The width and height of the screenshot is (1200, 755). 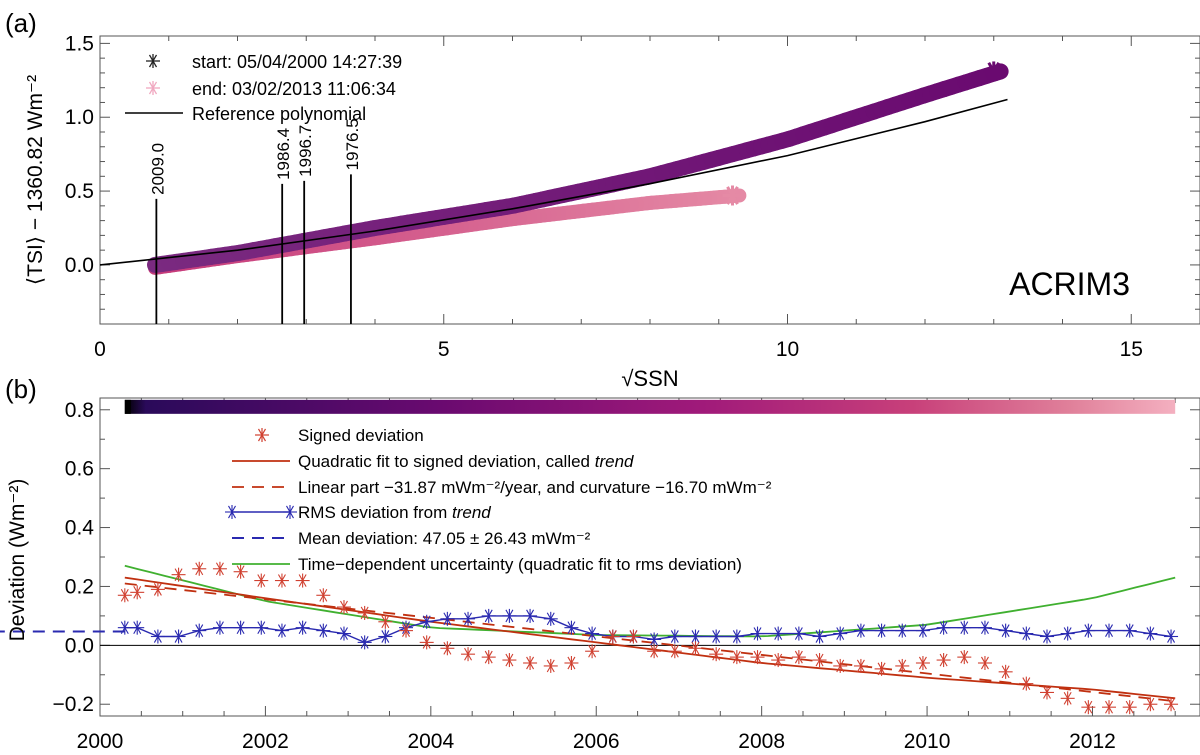 I want to click on x-tick-label: 2012, so click(x=1092, y=741).